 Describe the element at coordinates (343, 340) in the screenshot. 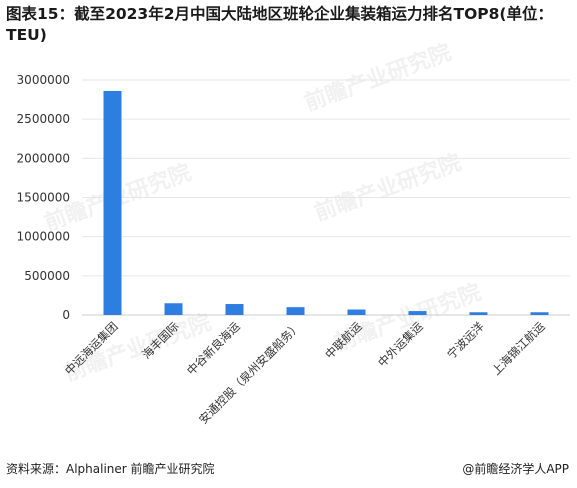

I see `x-category-label: 中联航运` at that location.